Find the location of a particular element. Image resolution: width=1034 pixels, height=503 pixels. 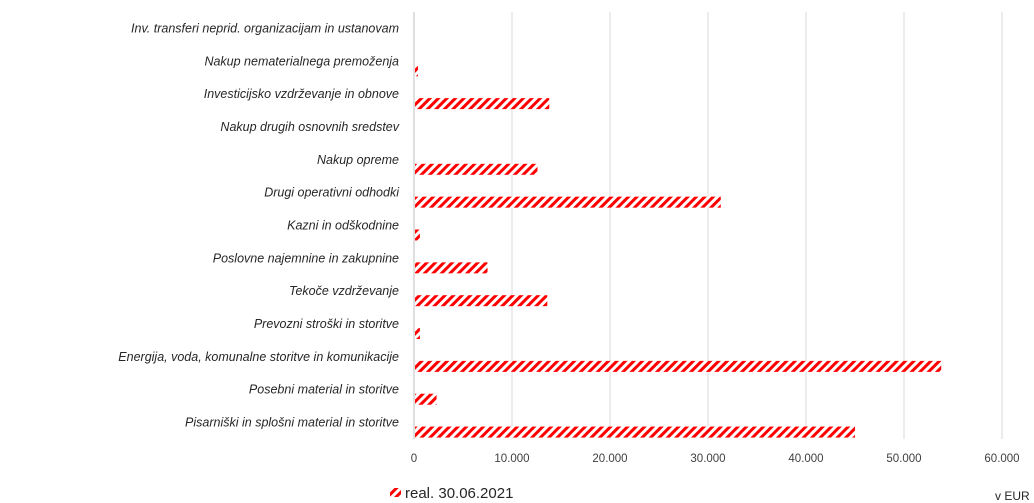

legend-label: real. 30.06.2021 is located at coordinates (459, 493).